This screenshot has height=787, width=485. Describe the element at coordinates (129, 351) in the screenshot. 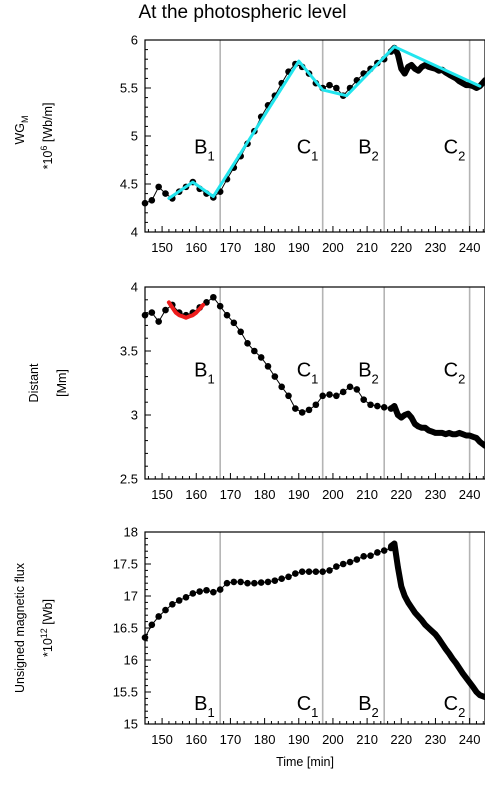

I see `y-tick-label: 3.5` at that location.